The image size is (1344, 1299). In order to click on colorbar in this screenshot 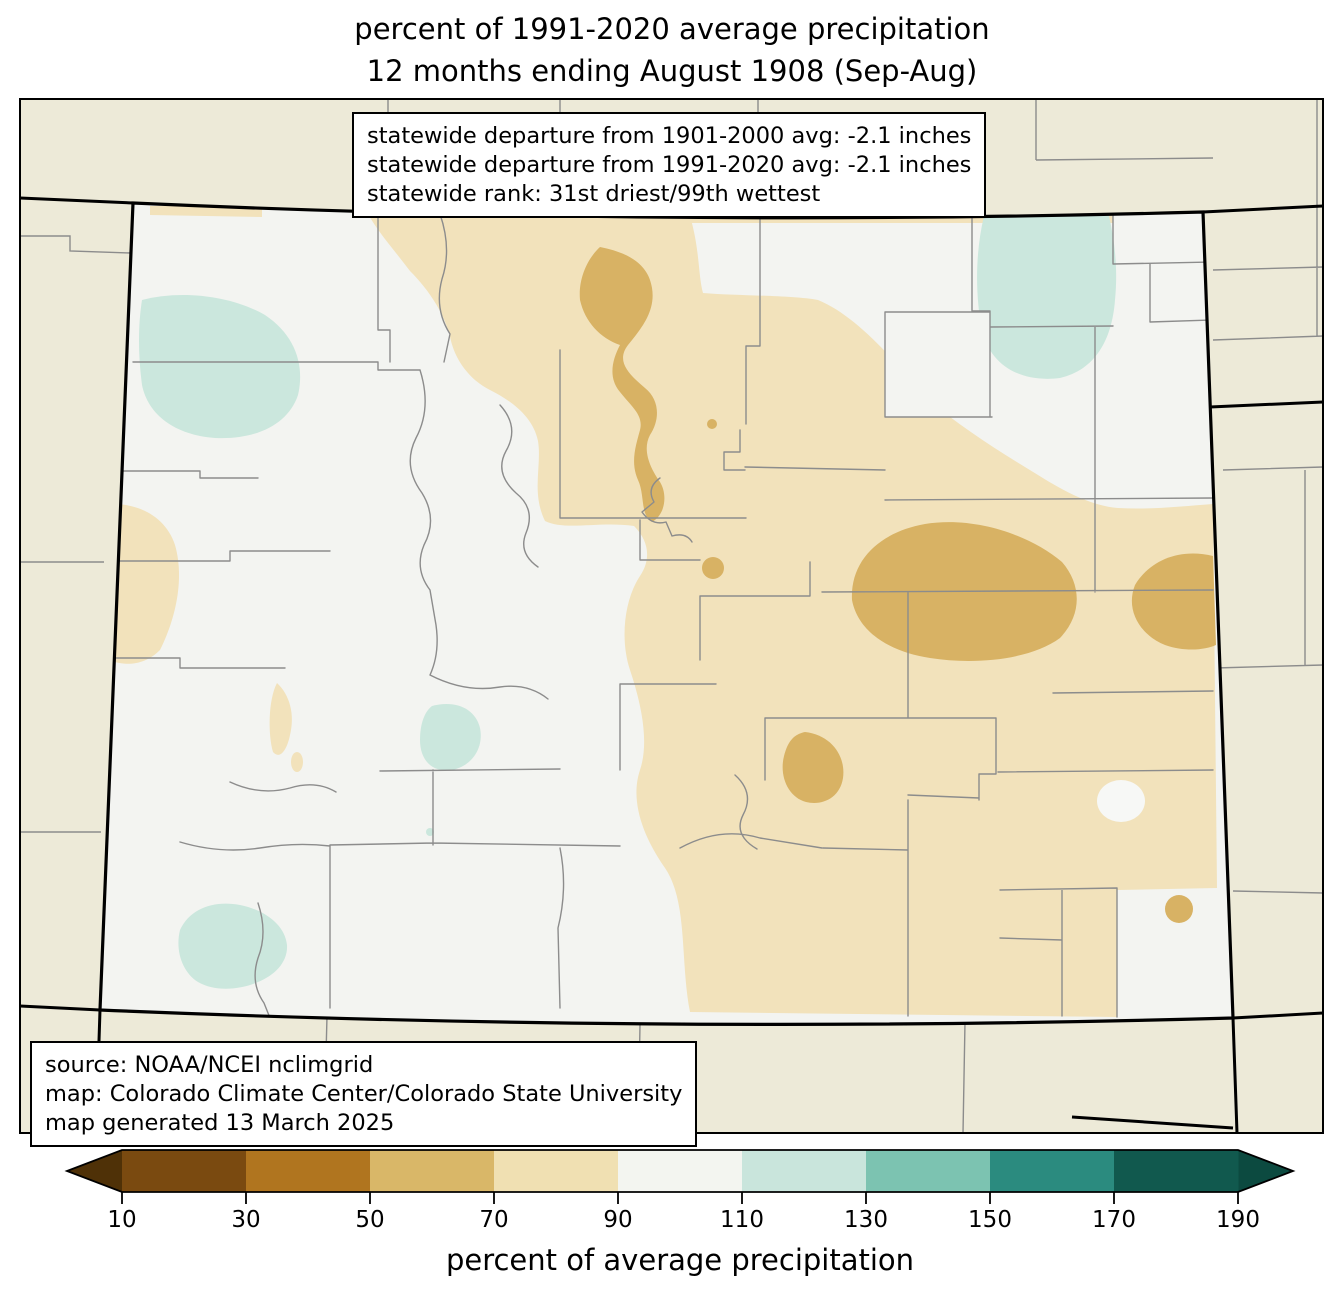, I will do `click(680, 1176)`.